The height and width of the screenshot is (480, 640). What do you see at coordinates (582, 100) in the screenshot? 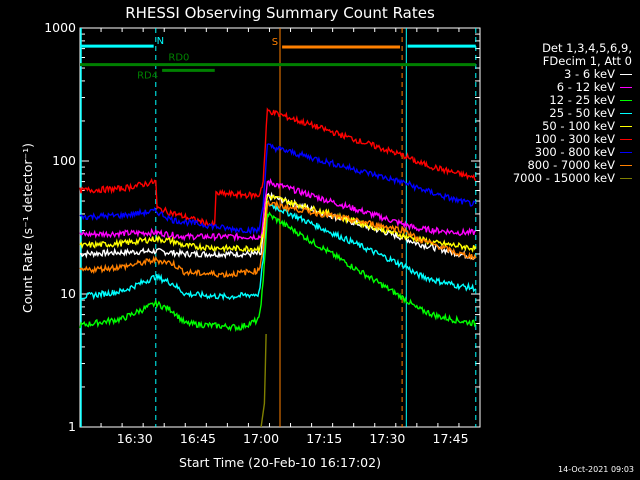
I see `legend-item-label: 12 - 25 keV` at bounding box center [582, 100].